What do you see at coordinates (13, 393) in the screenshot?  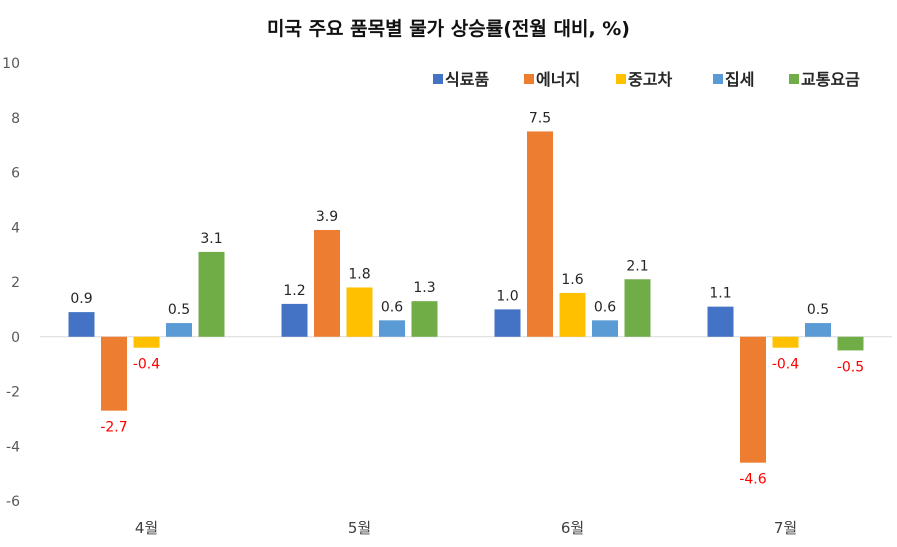 I see `y-tick-label: -2` at bounding box center [13, 393].